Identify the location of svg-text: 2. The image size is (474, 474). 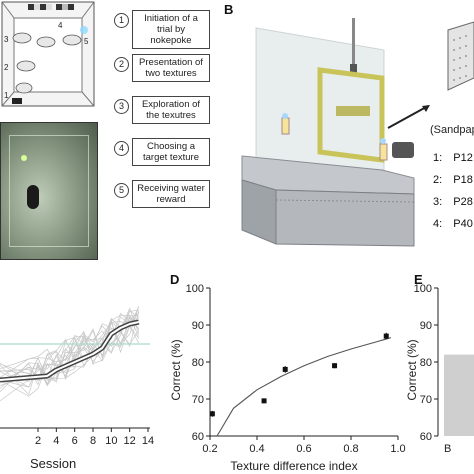
(6, 67).